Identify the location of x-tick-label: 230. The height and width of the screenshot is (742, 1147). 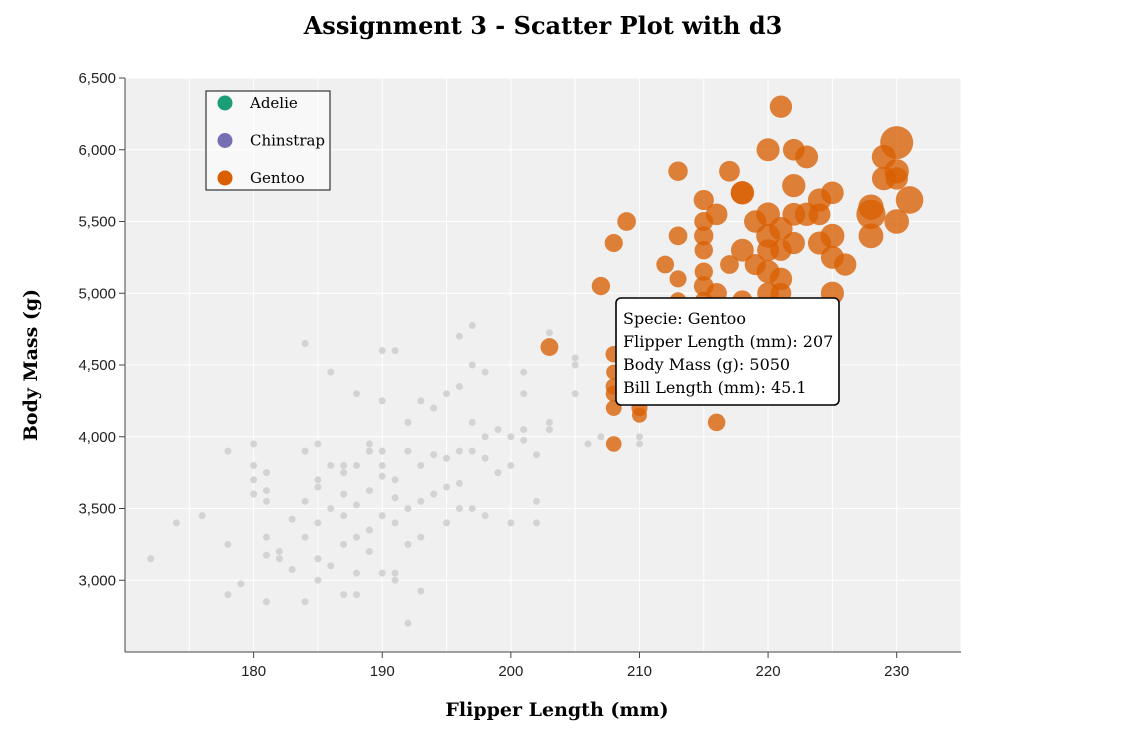
(896, 671).